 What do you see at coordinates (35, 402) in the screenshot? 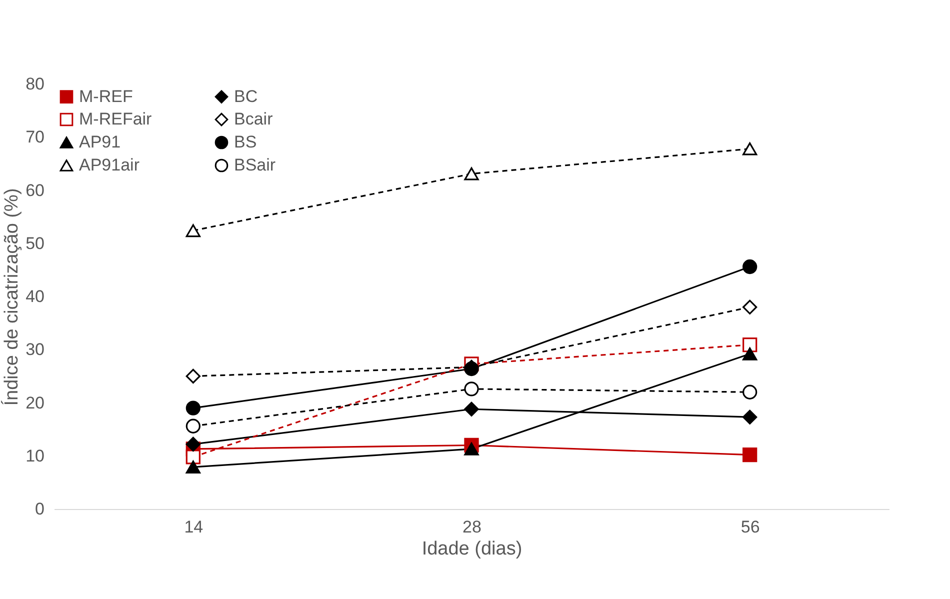
I see `y-tick-label: 20` at bounding box center [35, 402].